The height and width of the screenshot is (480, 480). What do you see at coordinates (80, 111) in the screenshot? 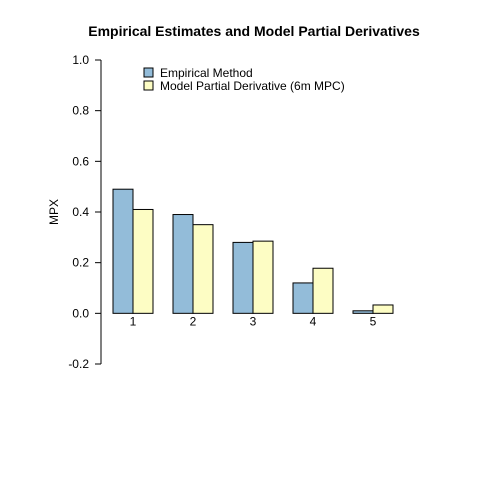
I see `y-tick-label: 0.8` at bounding box center [80, 111].